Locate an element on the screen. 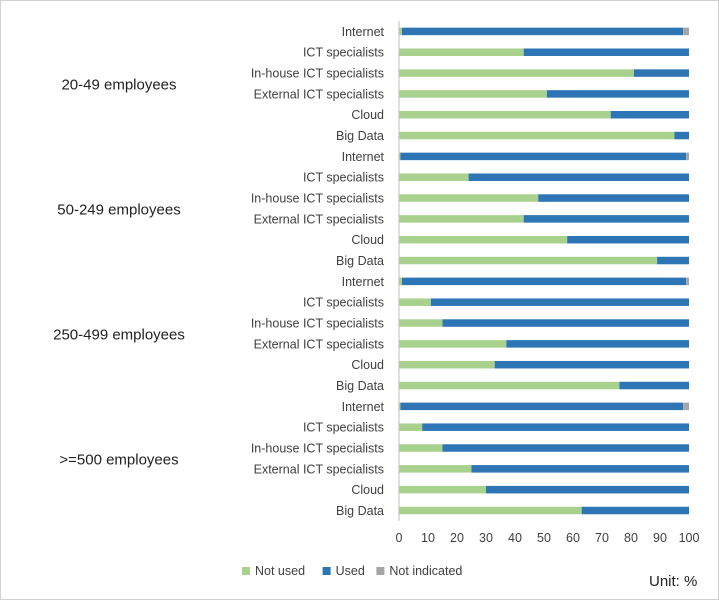 This screenshot has height=604, width=719. x-tick-label: 90 is located at coordinates (660, 538).